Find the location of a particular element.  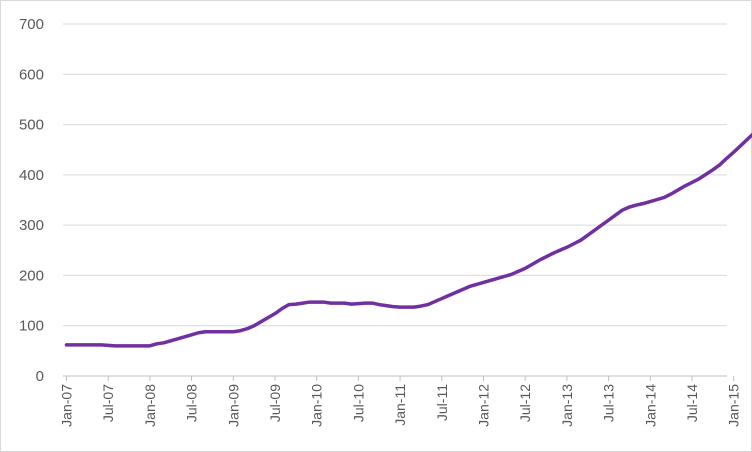

y-tick-label: 200 is located at coordinates (31, 275).